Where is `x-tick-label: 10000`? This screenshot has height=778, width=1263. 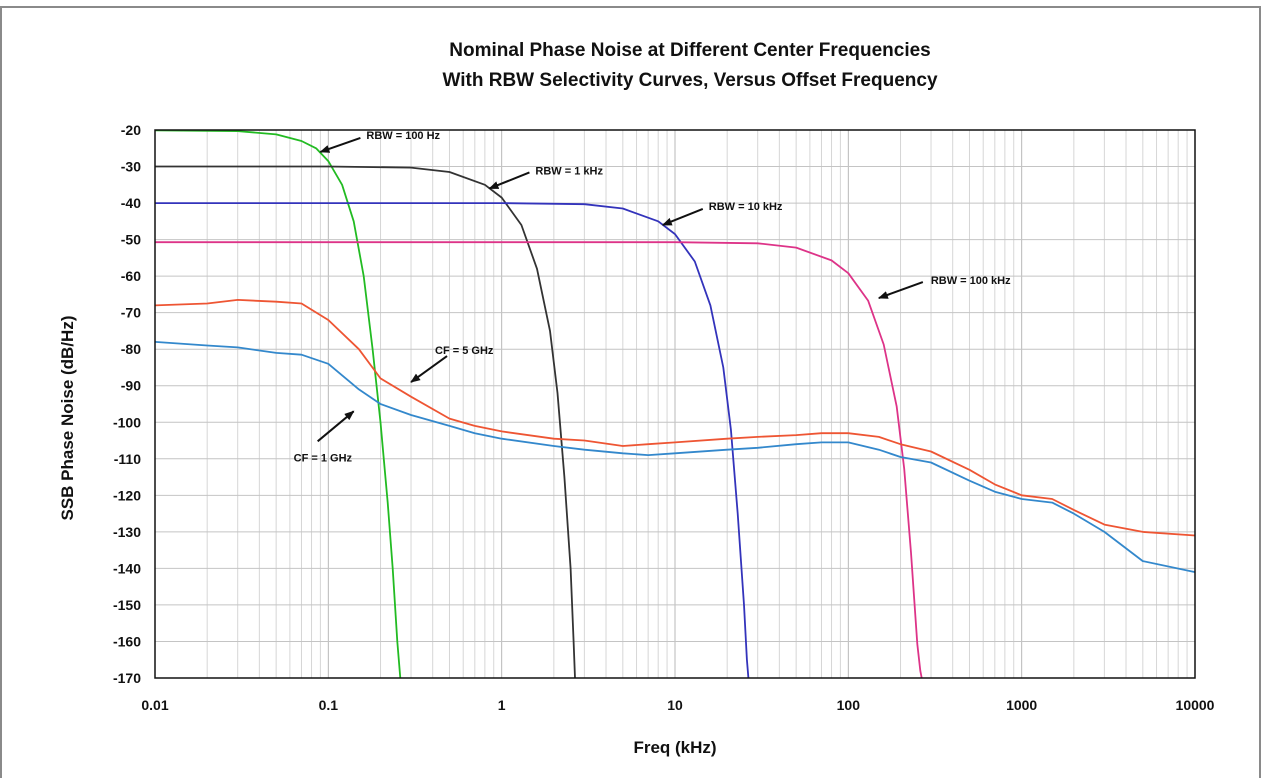
x-tick-label: 10000 is located at coordinates (1195, 705).